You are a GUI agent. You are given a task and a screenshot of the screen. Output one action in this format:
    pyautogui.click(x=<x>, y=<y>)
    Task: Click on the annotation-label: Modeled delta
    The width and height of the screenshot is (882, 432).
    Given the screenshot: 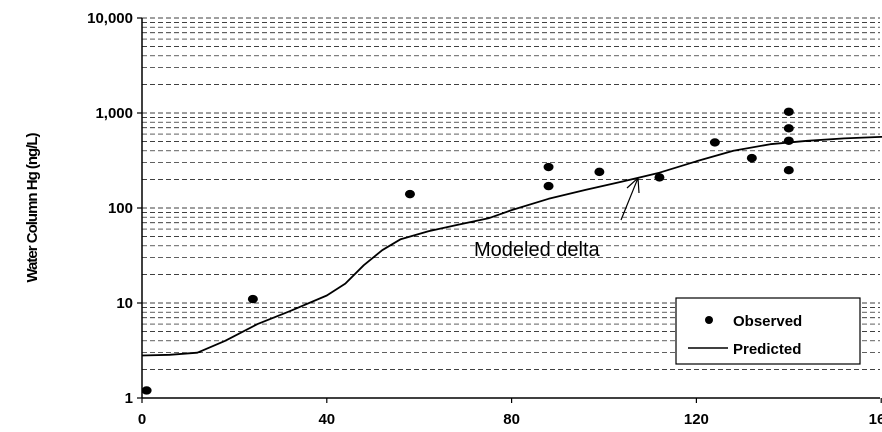 What is the action you would take?
    pyautogui.click(x=537, y=250)
    